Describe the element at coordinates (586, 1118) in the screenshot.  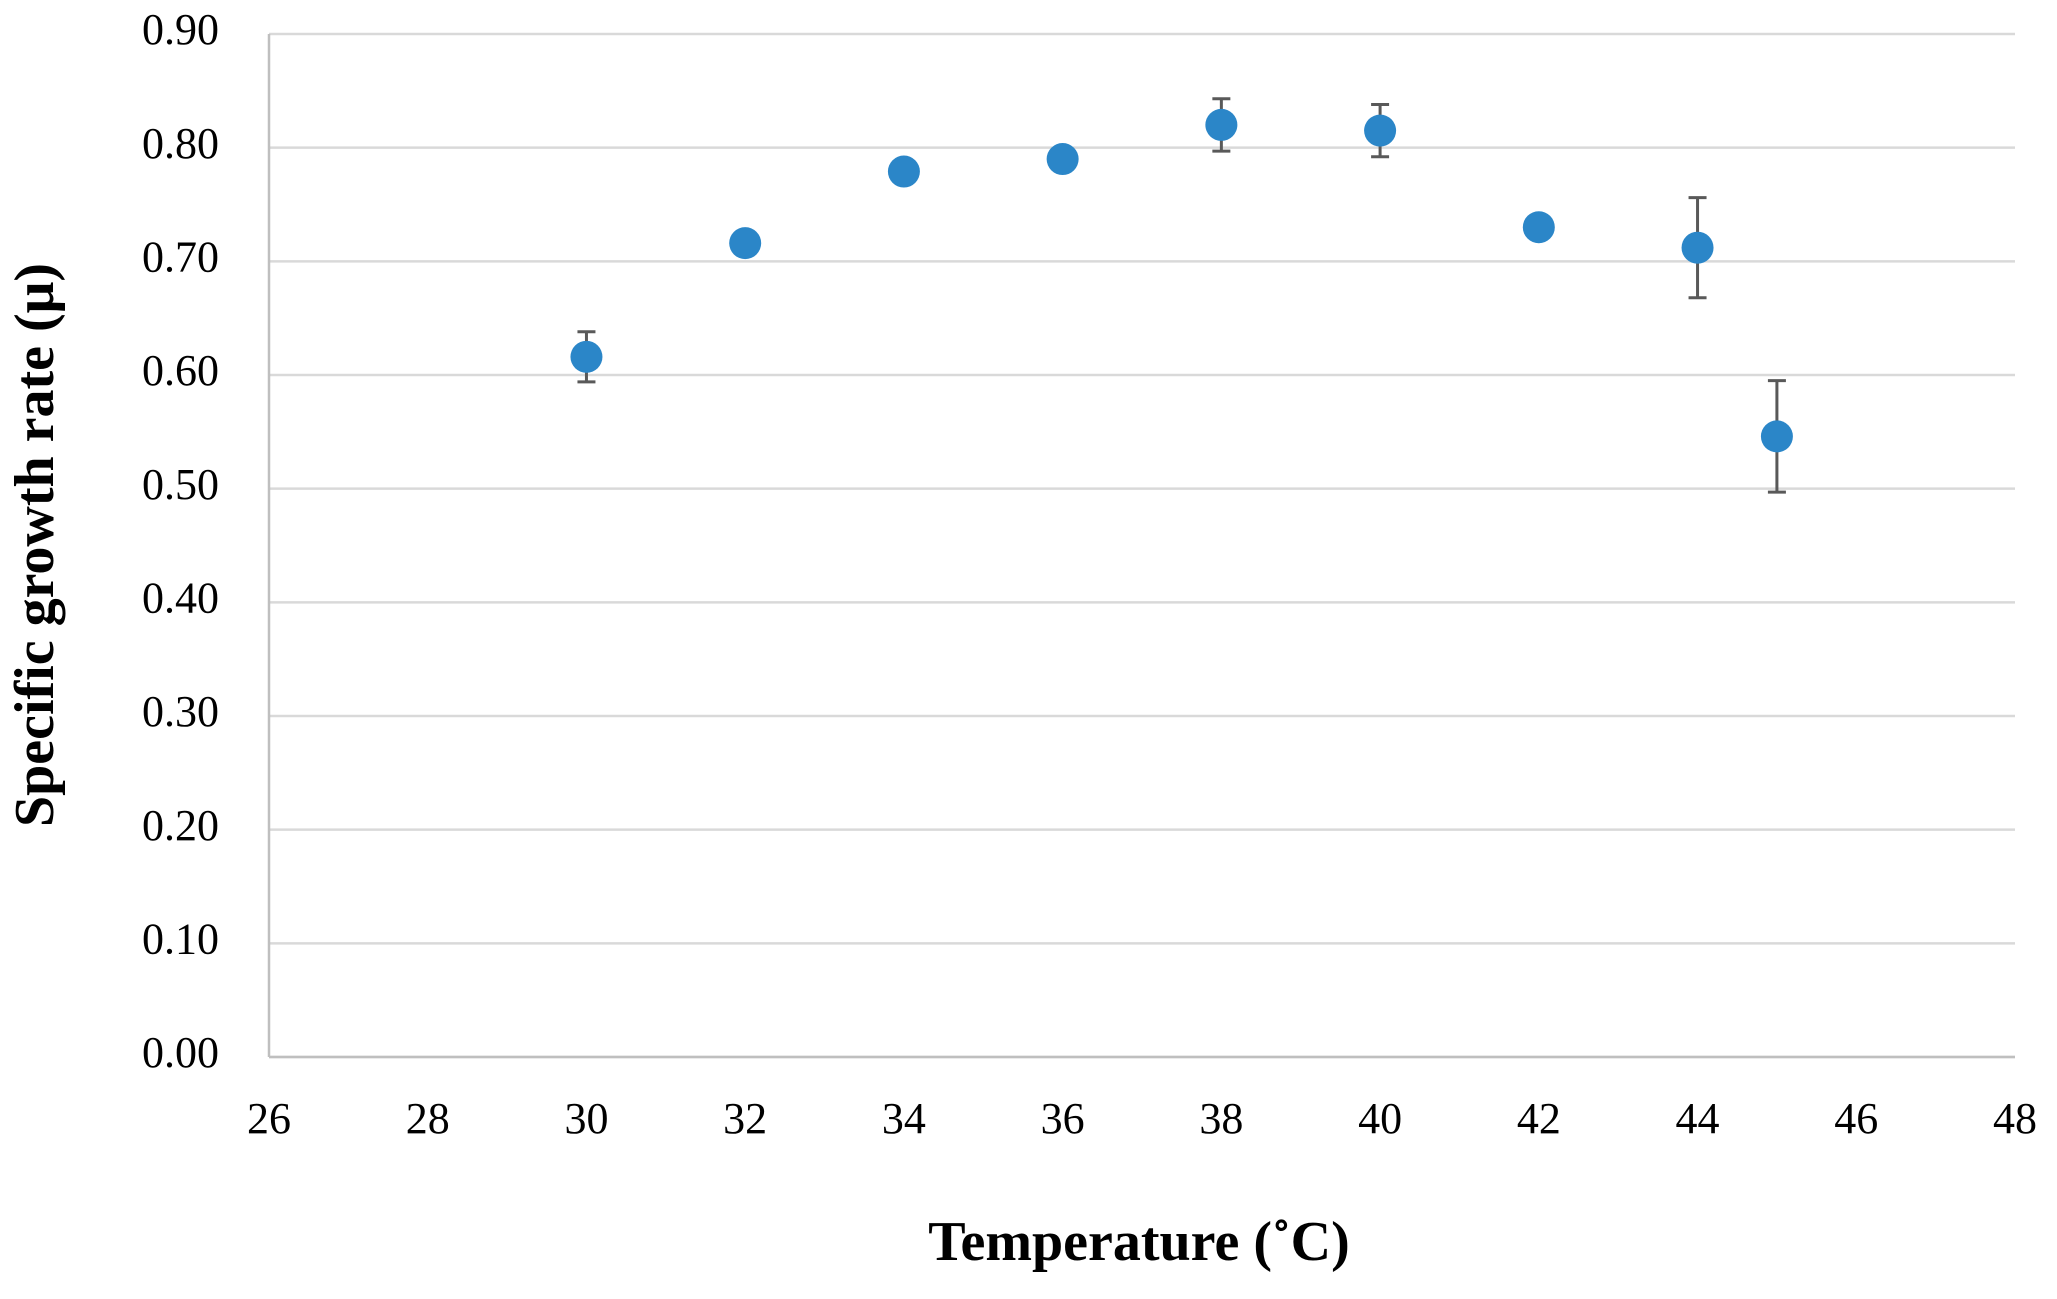
I see `x-tick-label: 30` at that location.